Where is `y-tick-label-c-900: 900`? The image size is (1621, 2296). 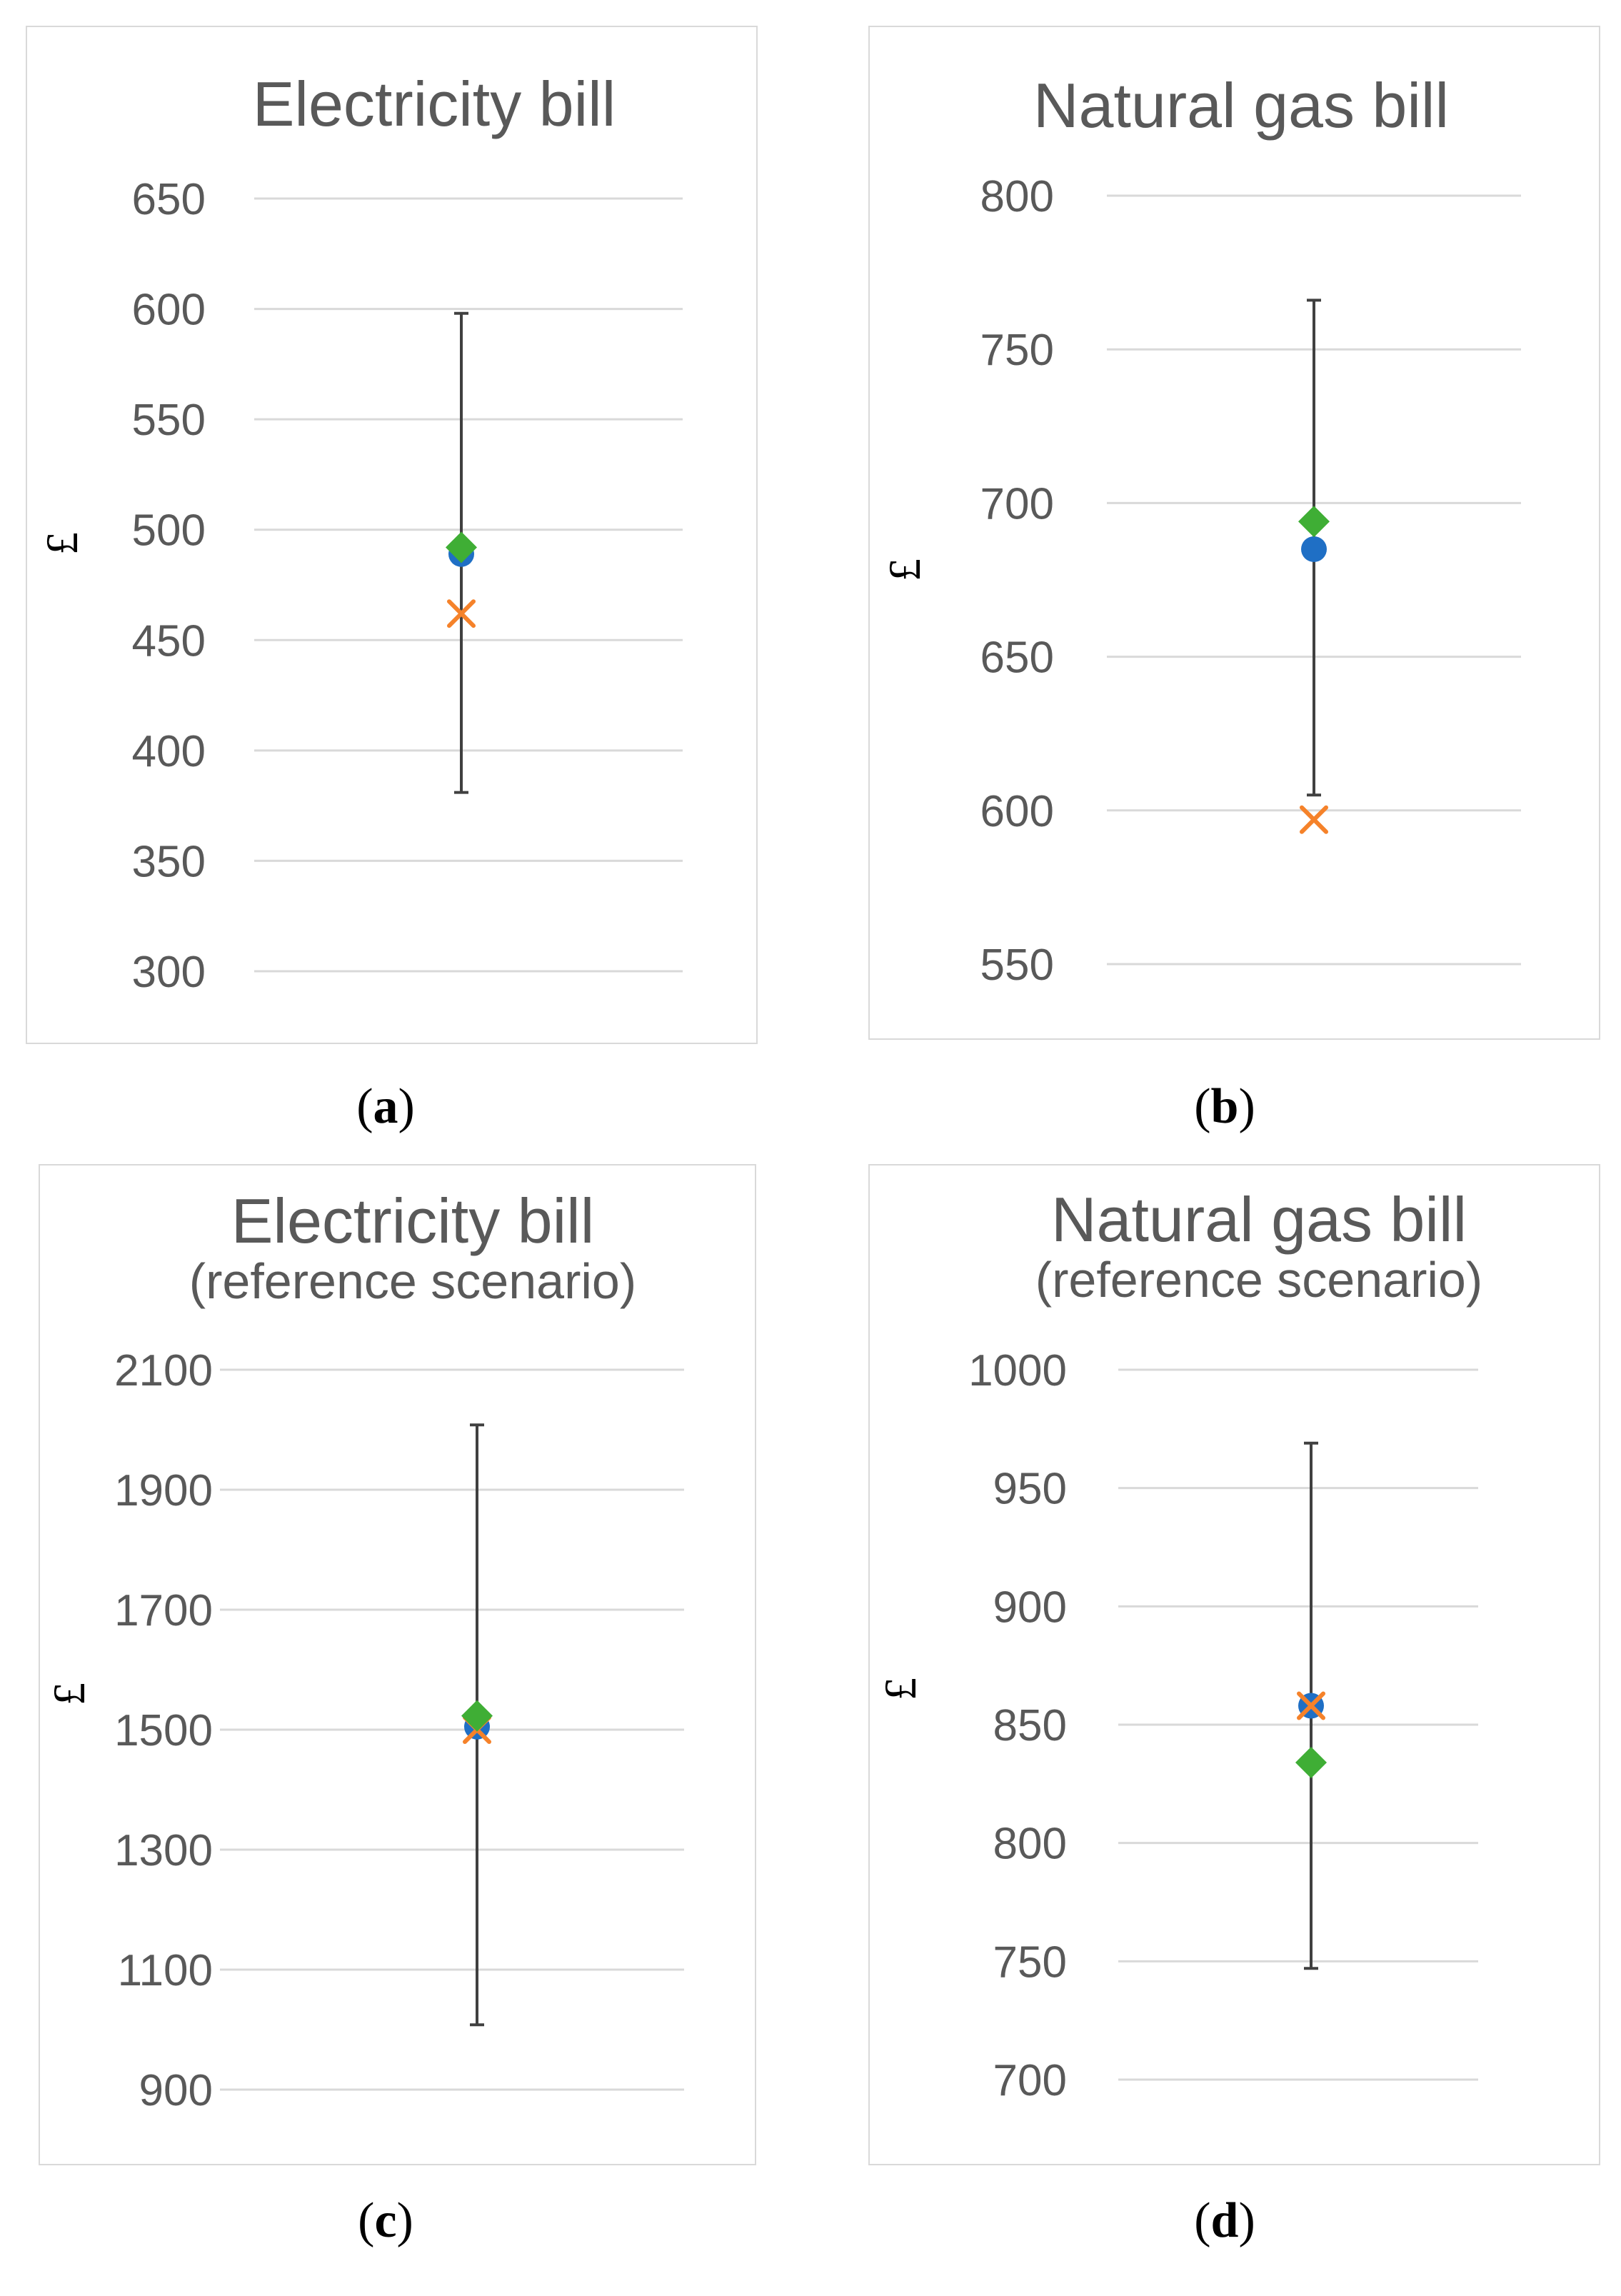
y-tick-label-c-900: 900 is located at coordinates (176, 2090).